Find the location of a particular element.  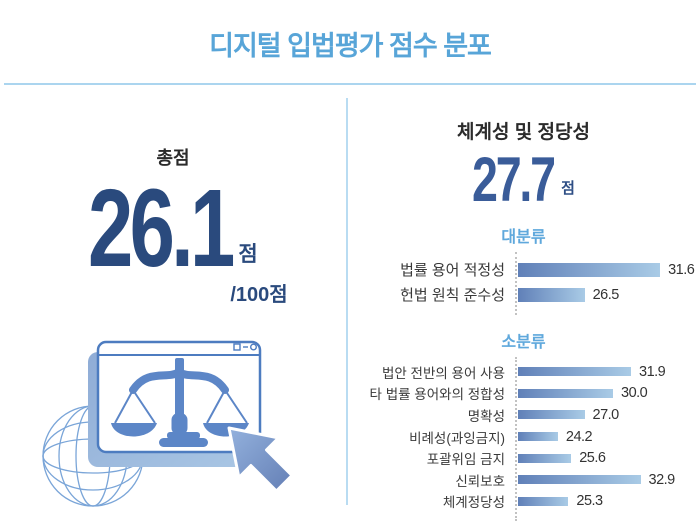

systematicity-score-block: 27.7 점 is located at coordinates (523, 180).